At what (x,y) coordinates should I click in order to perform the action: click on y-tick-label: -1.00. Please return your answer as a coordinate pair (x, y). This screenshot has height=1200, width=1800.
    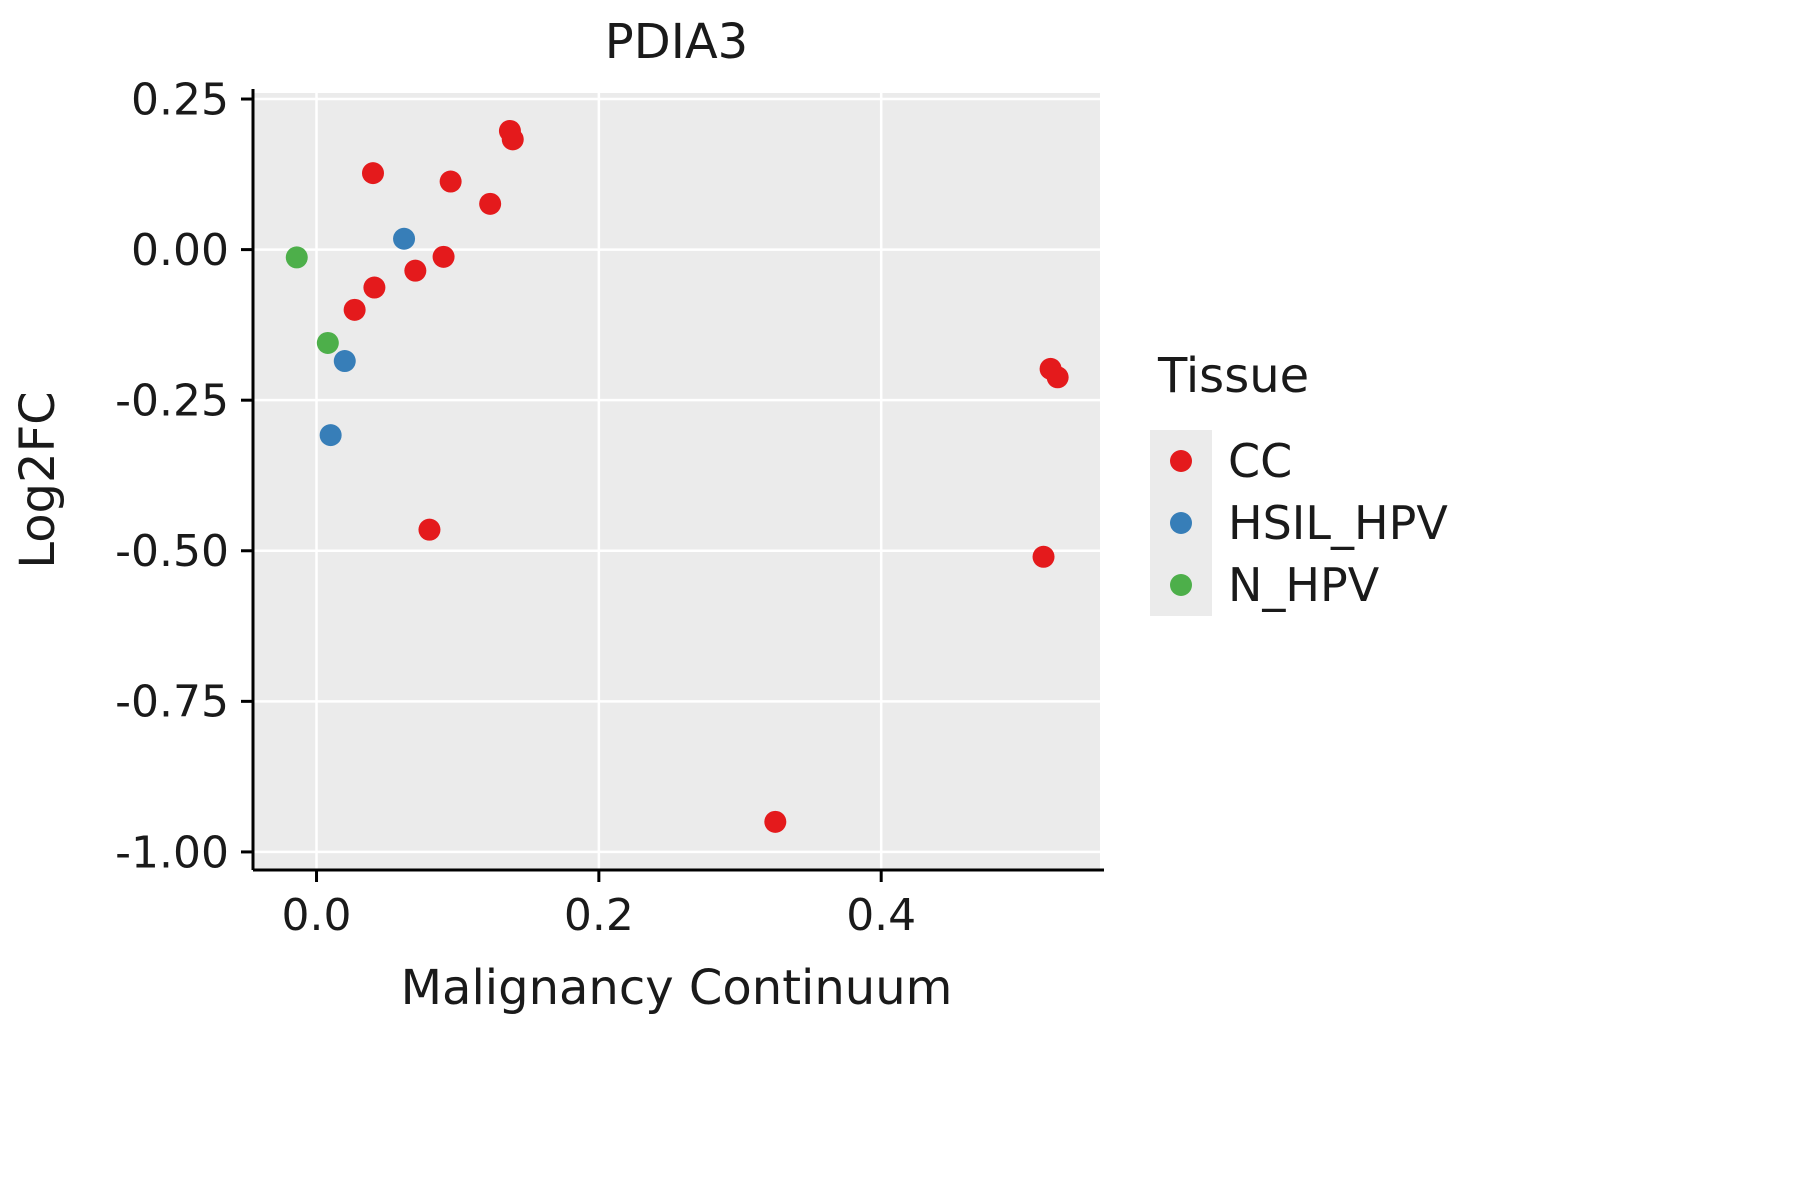
    Looking at the image, I should click on (172, 852).